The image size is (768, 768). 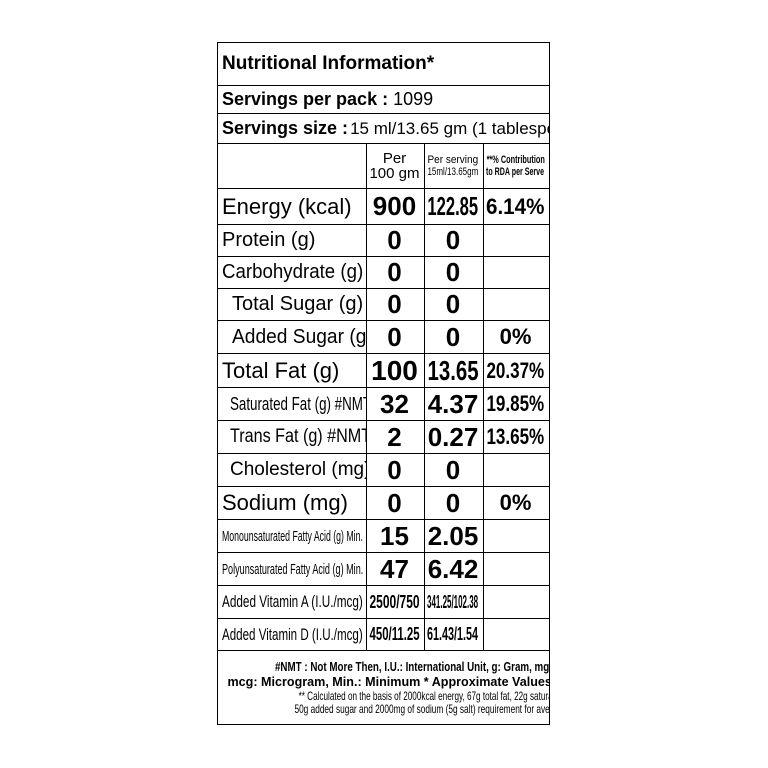 I want to click on value-cell: 6.42, so click(x=454, y=569).